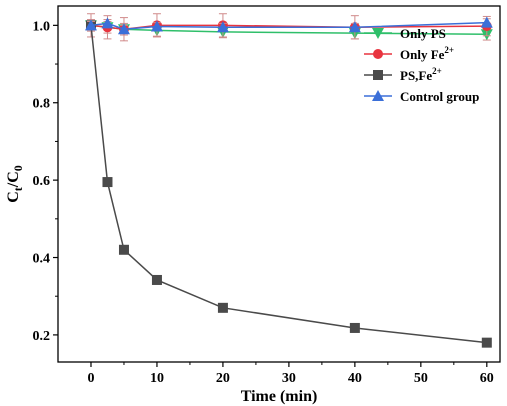 This screenshot has width=507, height=406. Describe the element at coordinates (13, 197) in the screenshot. I see `y-axis-title-part: C` at that location.